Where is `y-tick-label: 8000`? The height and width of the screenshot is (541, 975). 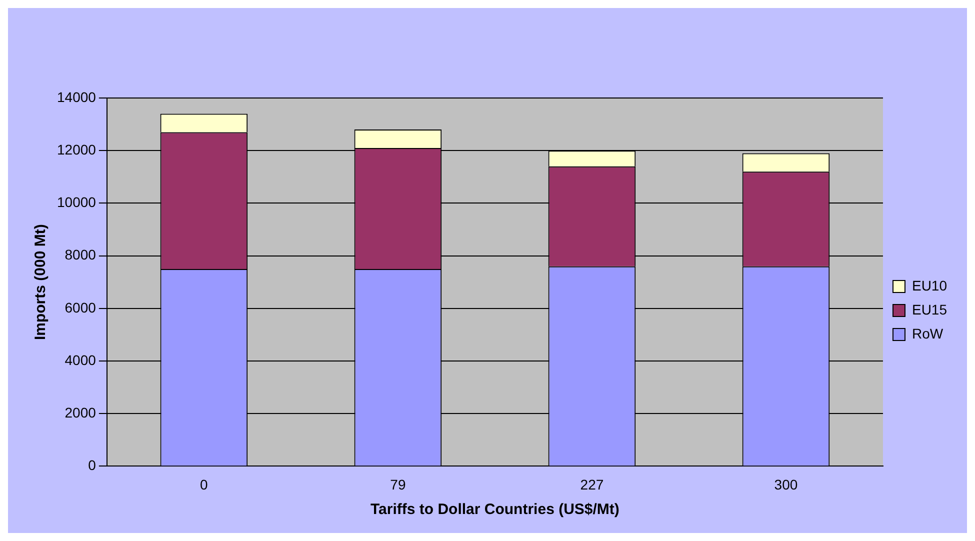
y-tick-label: 8000 is located at coordinates (80, 254).